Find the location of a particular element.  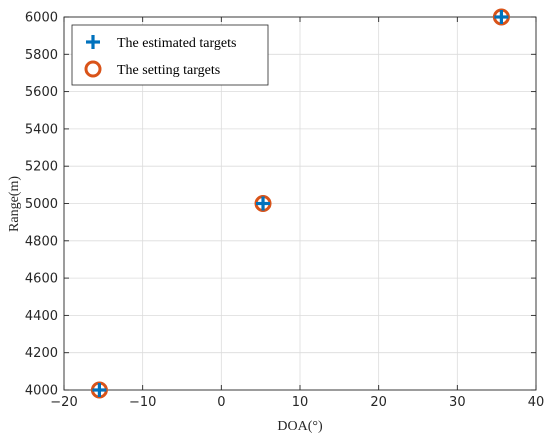

y-tick-label: 4400 is located at coordinates (41, 316).